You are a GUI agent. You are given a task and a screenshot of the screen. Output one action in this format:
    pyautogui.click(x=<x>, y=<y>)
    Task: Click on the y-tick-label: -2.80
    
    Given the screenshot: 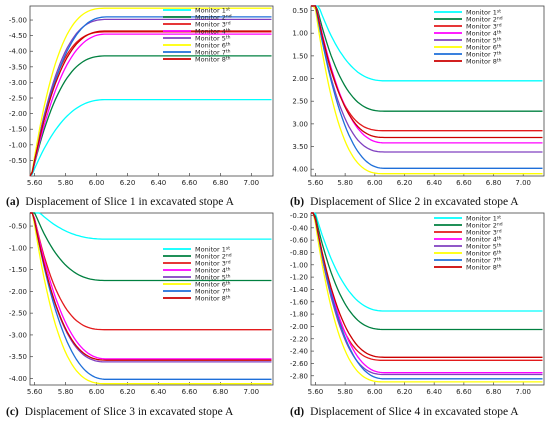 What is the action you would take?
    pyautogui.click(x=299, y=376)
    